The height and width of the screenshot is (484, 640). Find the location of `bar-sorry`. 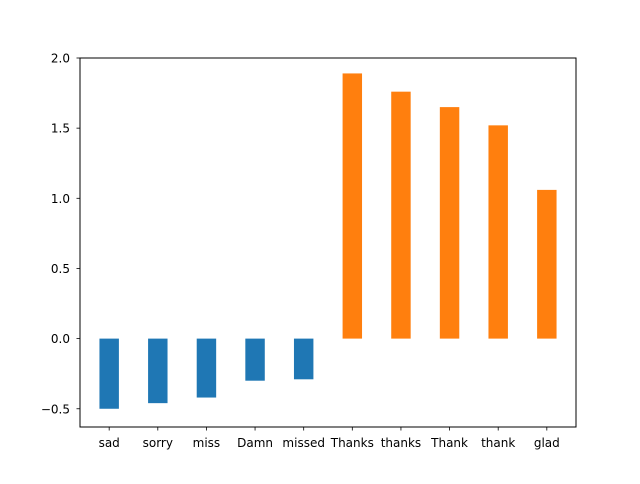

bar-sorry is located at coordinates (158, 371).